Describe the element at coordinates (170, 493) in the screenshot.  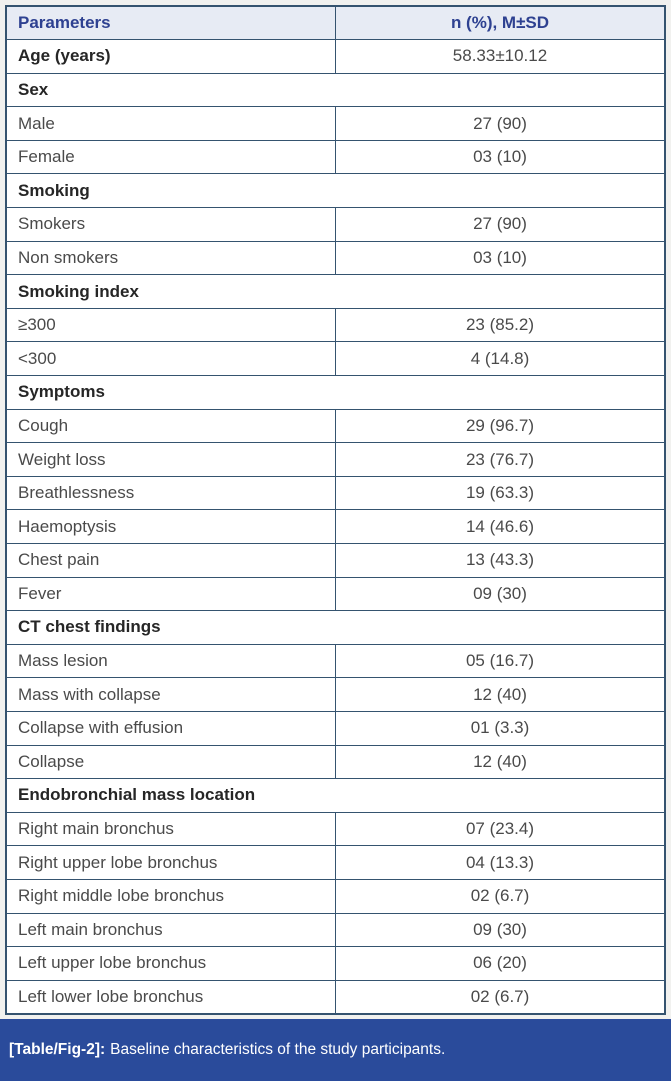
I see `parameter-label: Breathlessness` at that location.